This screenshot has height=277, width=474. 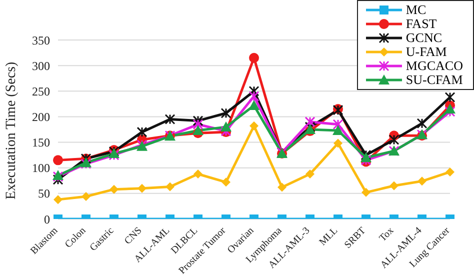 What do you see at coordinates (421, 23) in the screenshot?
I see `legend-label: FAST` at bounding box center [421, 23].